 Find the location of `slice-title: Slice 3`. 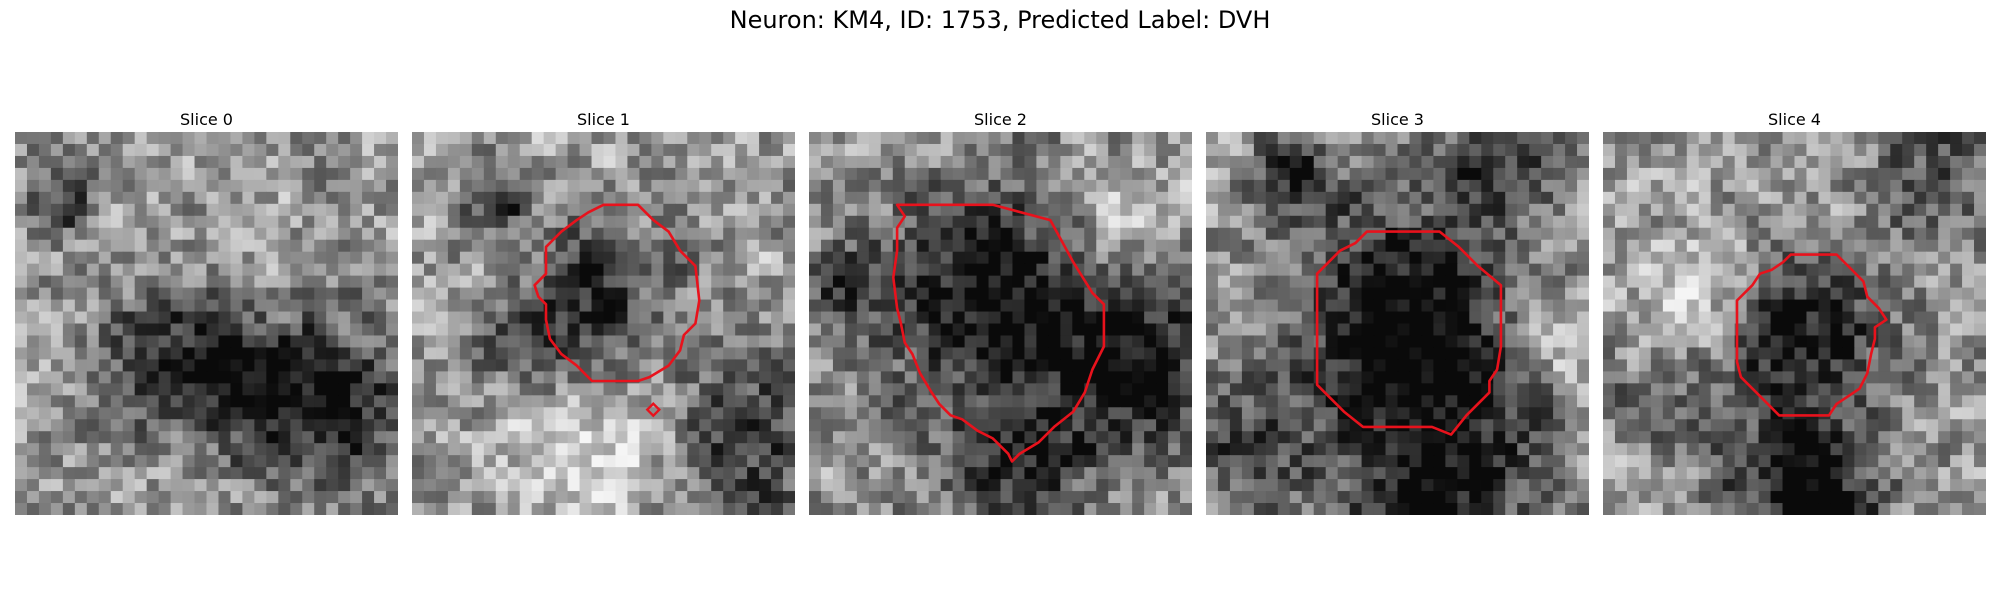

slice-title: Slice 3 is located at coordinates (1397, 119).